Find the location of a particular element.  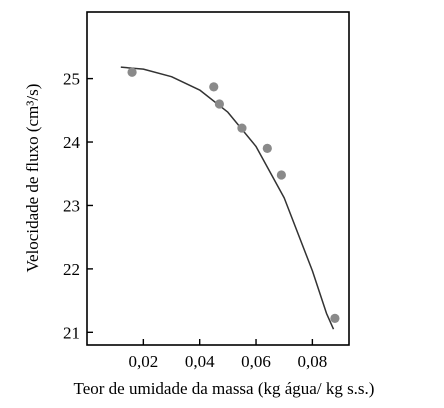

y-tick-label: 25 is located at coordinates (71, 79).